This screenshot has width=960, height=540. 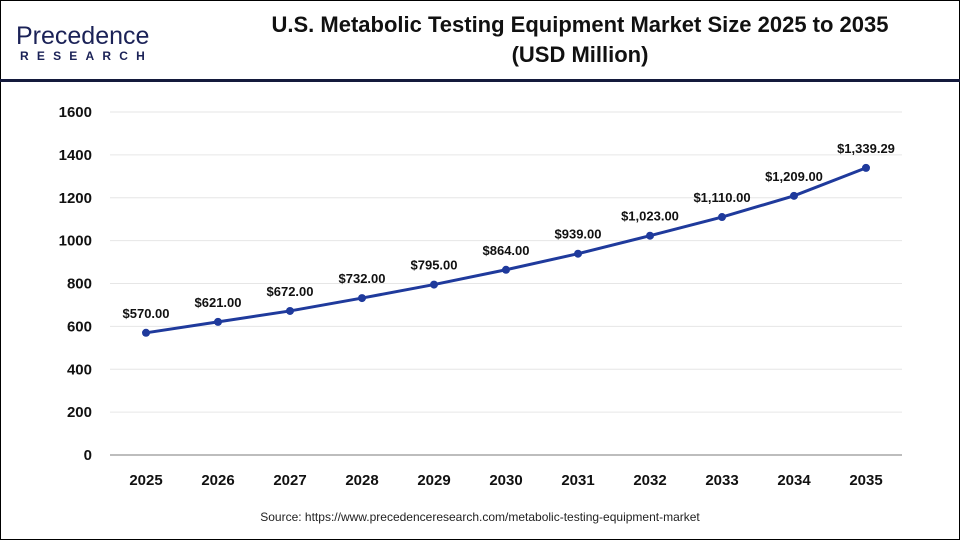 What do you see at coordinates (721, 197) in the screenshot?
I see `data-label: $1,110.00` at bounding box center [721, 197].